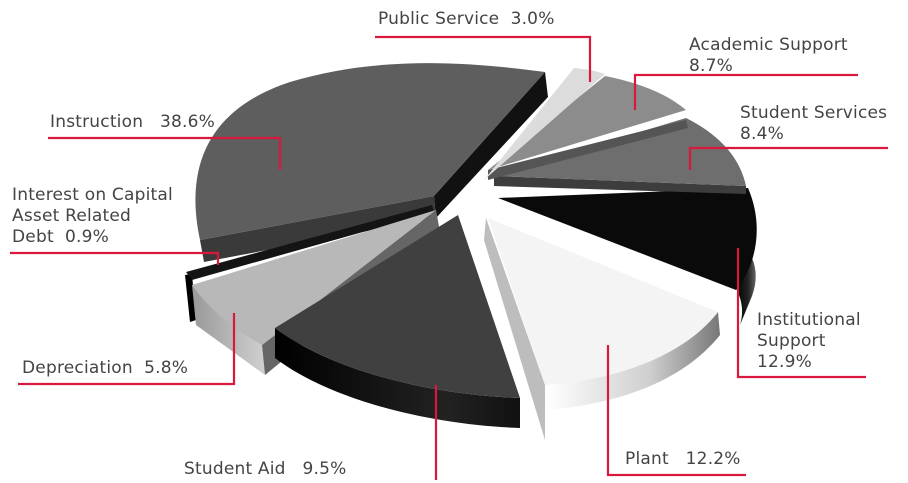 This screenshot has width=908, height=483. Describe the element at coordinates (762, 134) in the screenshot. I see `label-student-services-value: 8.4%` at that location.